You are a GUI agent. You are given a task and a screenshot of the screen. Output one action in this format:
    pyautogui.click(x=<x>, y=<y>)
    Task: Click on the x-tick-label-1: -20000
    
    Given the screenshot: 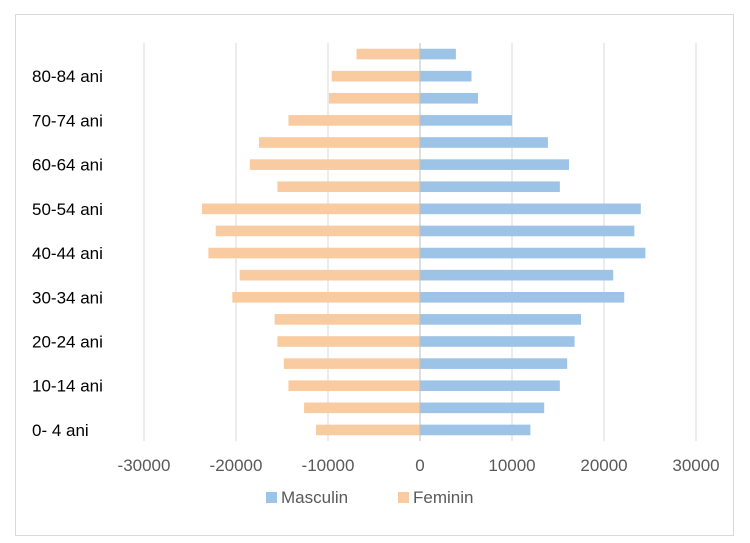 What is the action you would take?
    pyautogui.click(x=236, y=465)
    